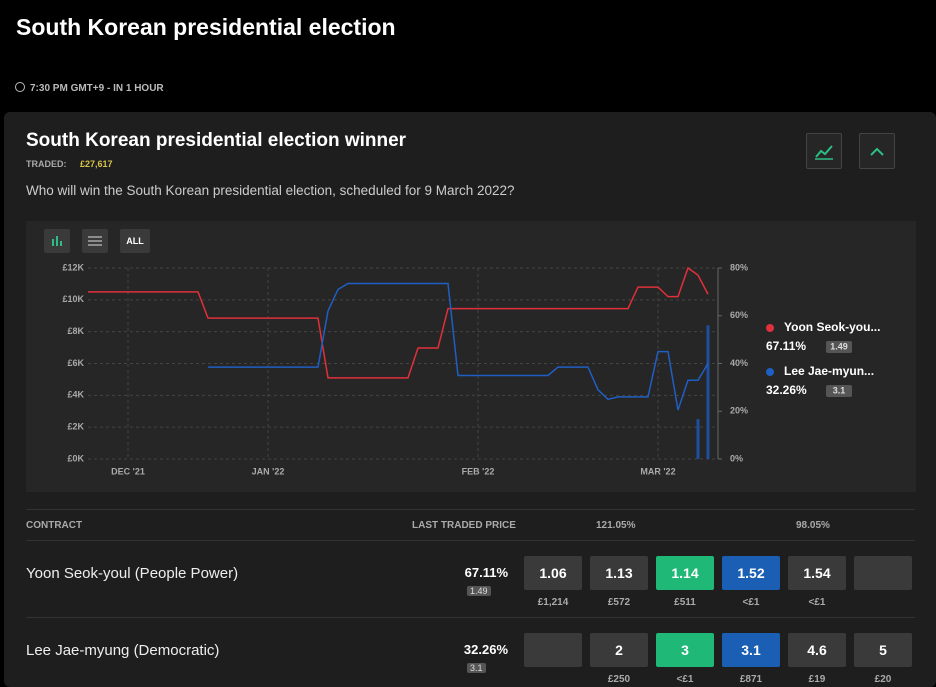 The image size is (936, 687). What do you see at coordinates (739, 267) in the screenshot?
I see `y2-tick-label: 80%` at bounding box center [739, 267].